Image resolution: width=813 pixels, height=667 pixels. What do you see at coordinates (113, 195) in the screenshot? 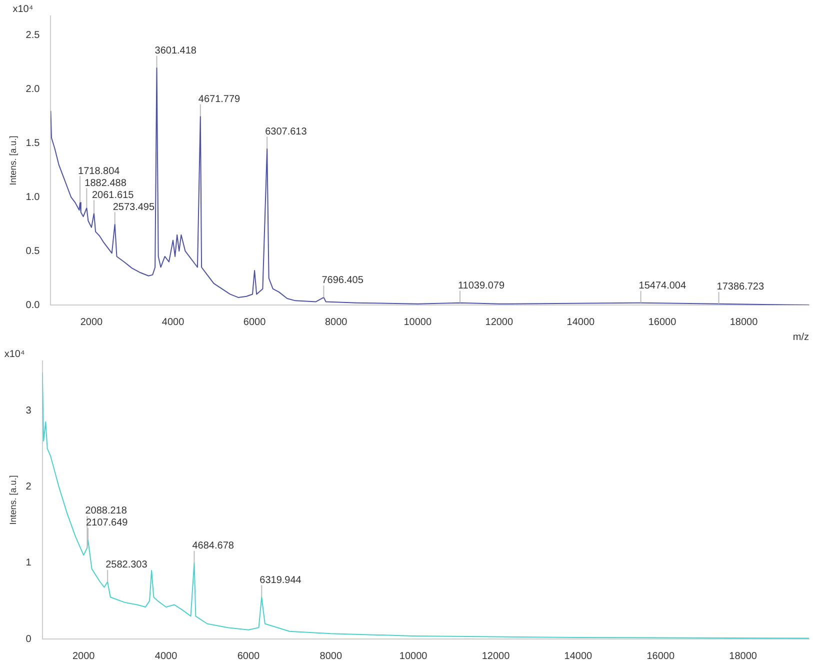
I see `annotation: 2061.615` at bounding box center [113, 195].